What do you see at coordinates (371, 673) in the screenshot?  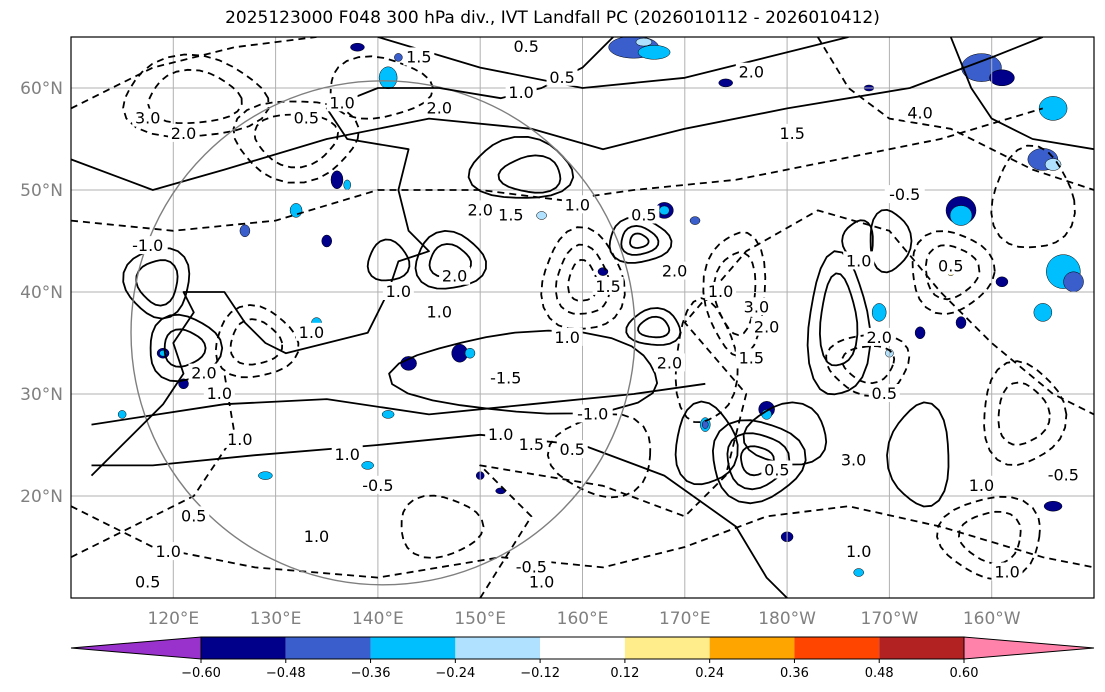 I see `colorbar-tick-label: −0.36` at bounding box center [371, 673].